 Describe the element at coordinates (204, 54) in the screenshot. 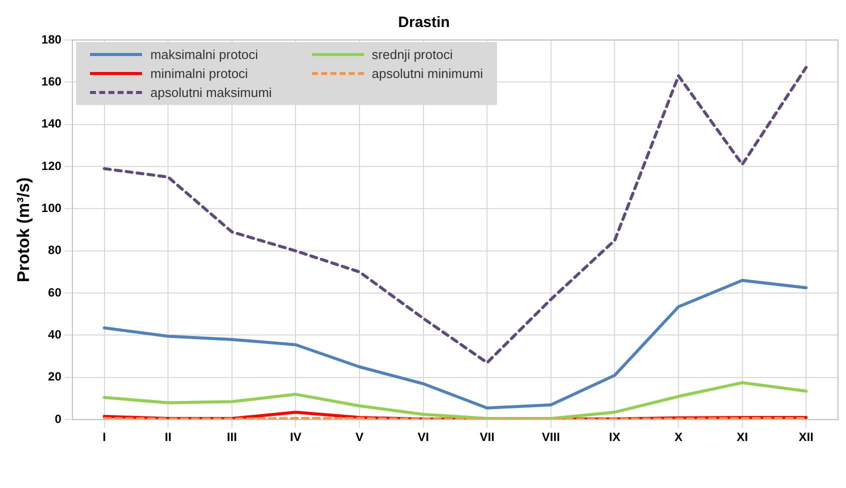

I see `legend-label: maksimalni protoci` at that location.